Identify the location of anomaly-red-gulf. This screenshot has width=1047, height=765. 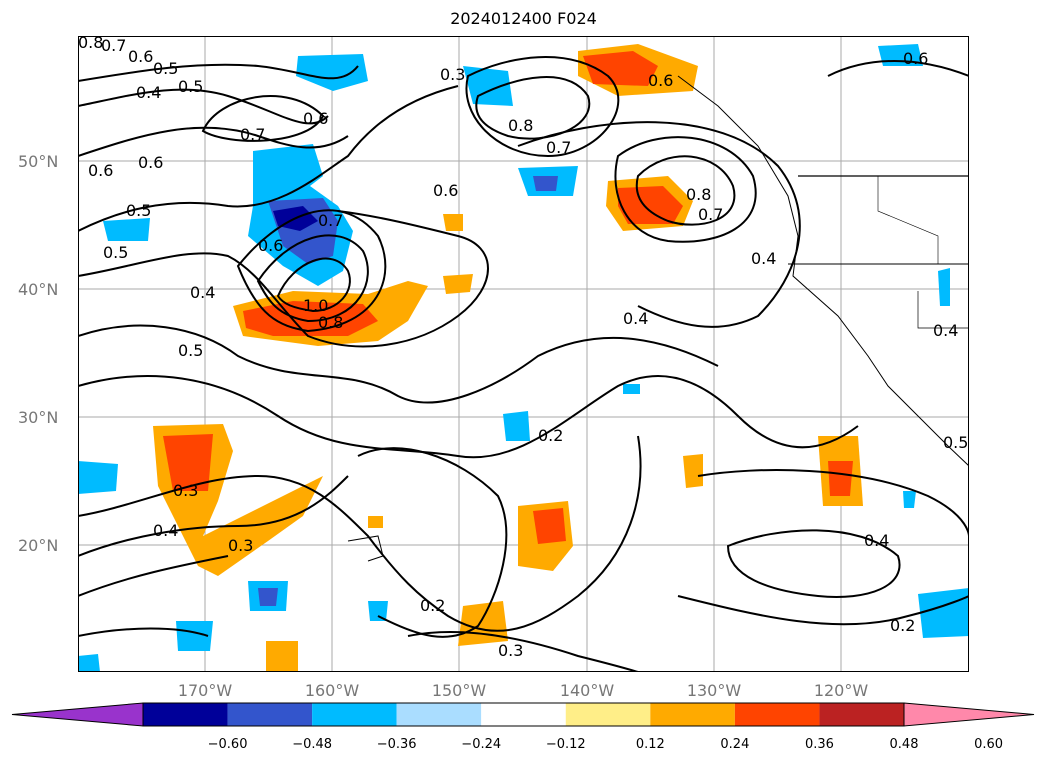
(650, 205).